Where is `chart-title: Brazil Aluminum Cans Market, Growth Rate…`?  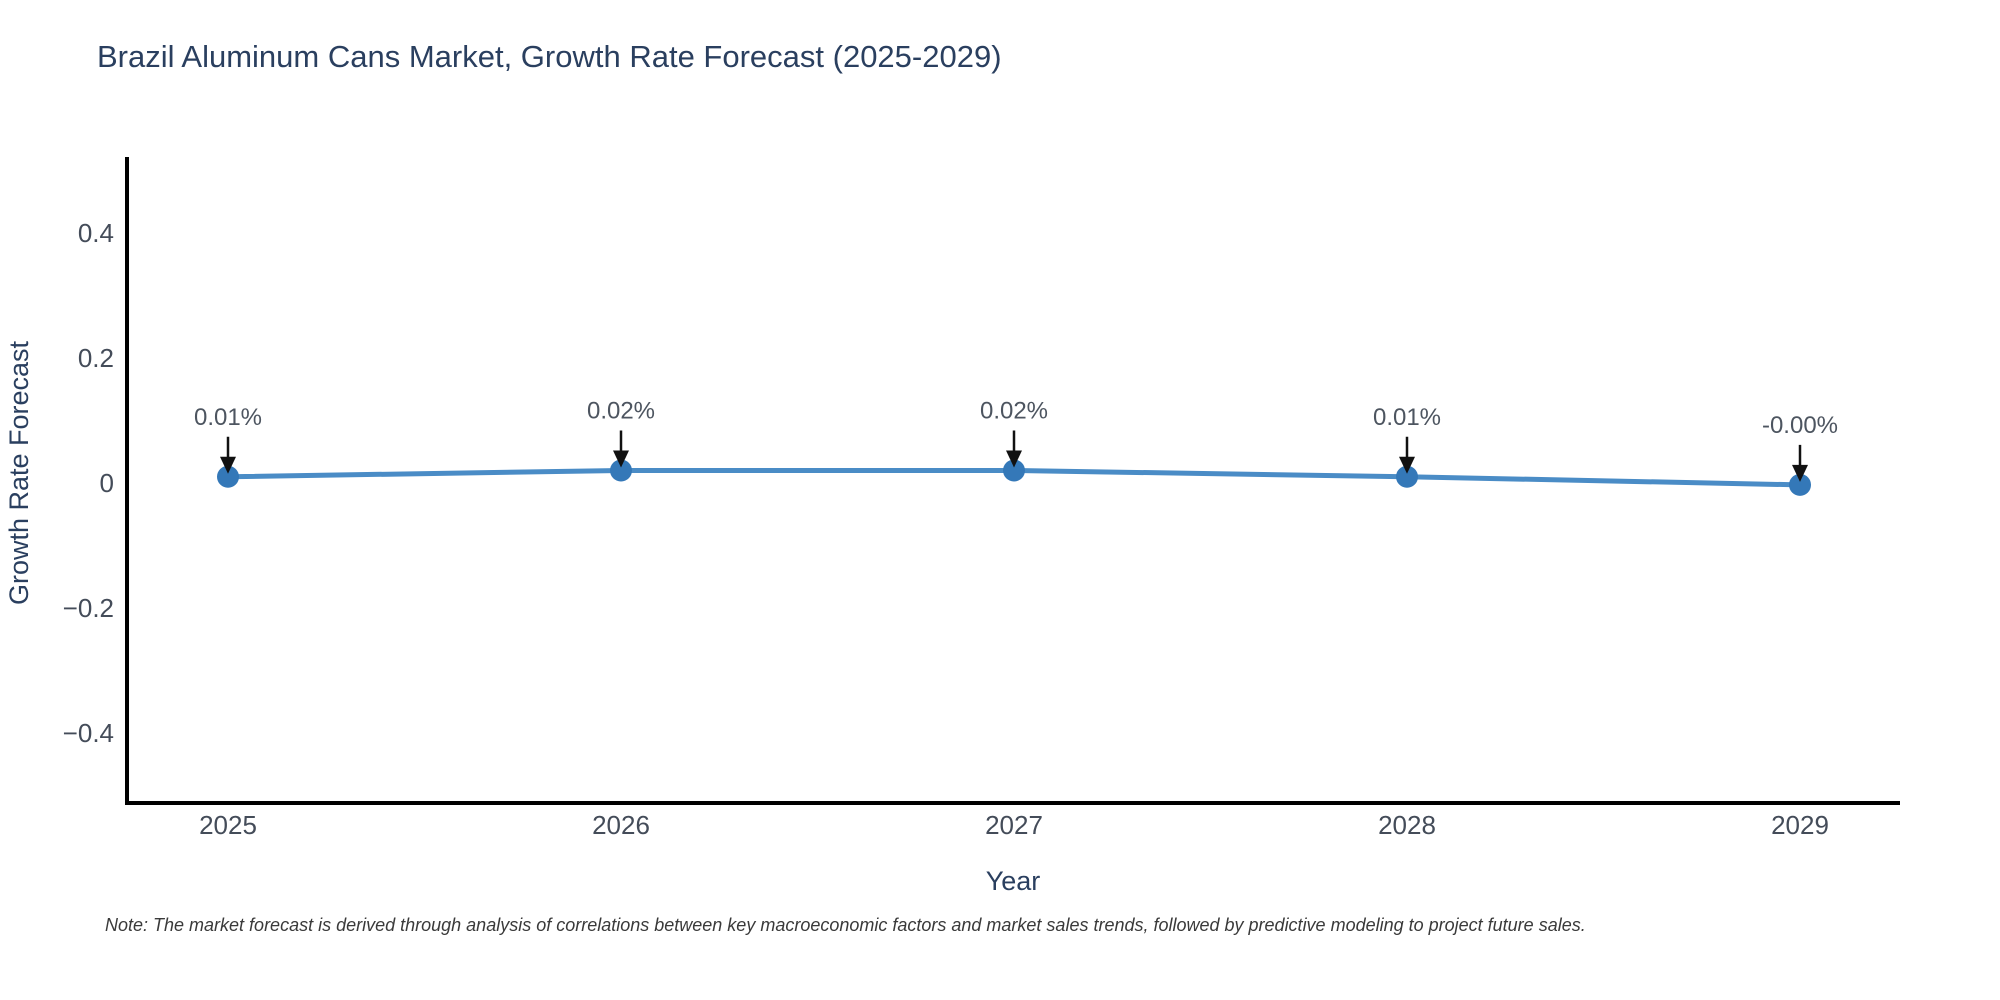
chart-title: Brazil Aluminum Cans Market, Growth Rate… is located at coordinates (549, 56).